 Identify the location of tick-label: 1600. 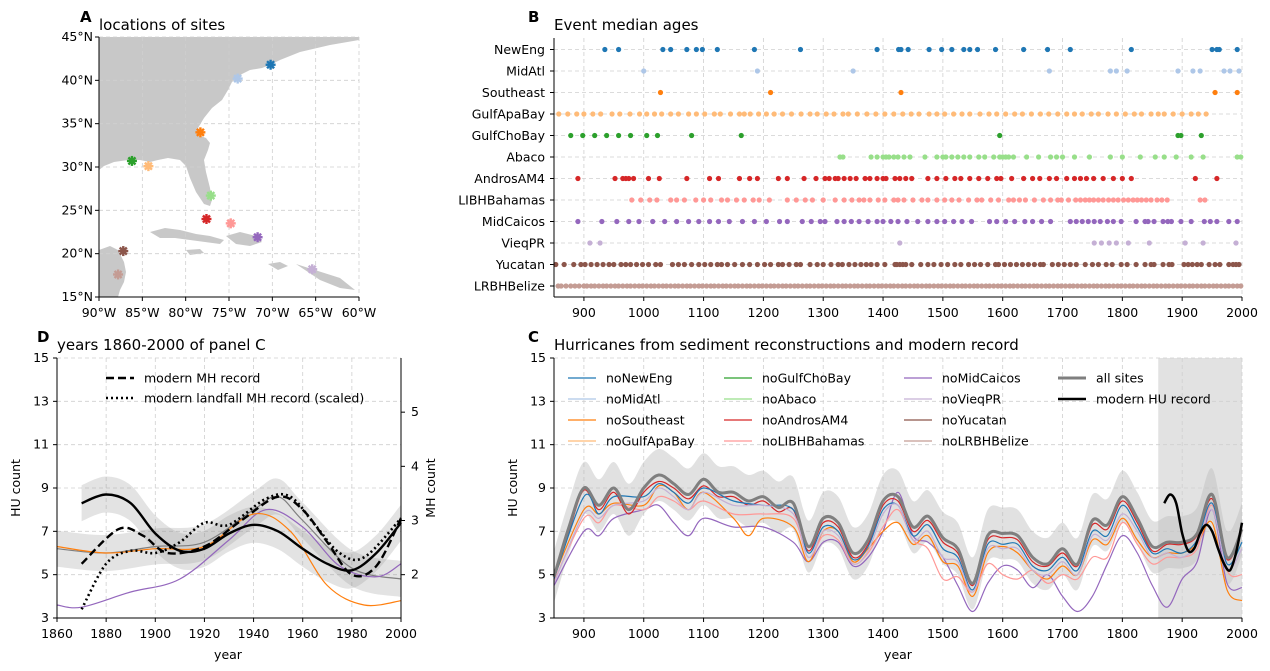
(1003, 633).